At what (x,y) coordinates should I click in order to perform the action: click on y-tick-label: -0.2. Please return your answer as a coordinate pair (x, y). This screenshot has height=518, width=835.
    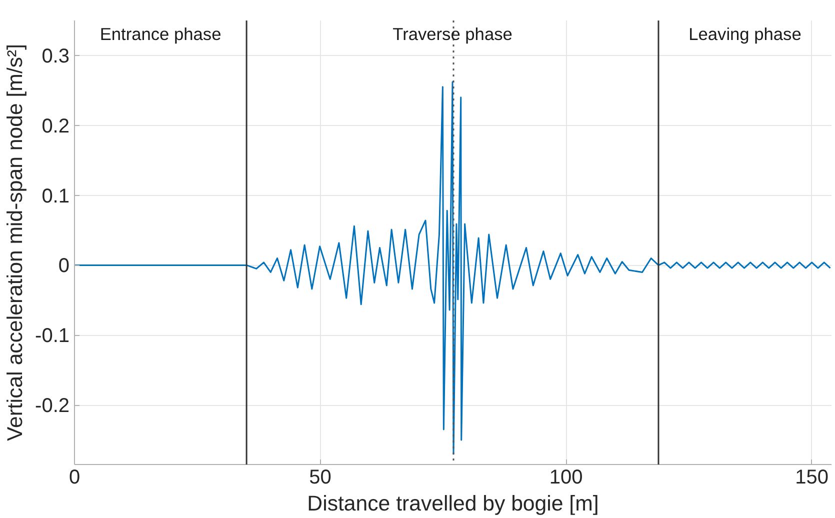
    Looking at the image, I should click on (52, 406).